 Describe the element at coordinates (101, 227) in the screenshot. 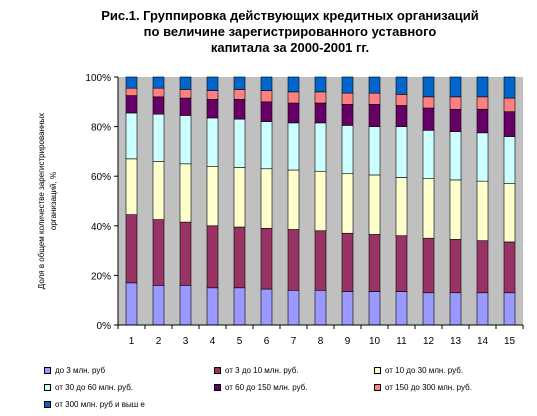

I see `y-tick-label: 40%` at that location.